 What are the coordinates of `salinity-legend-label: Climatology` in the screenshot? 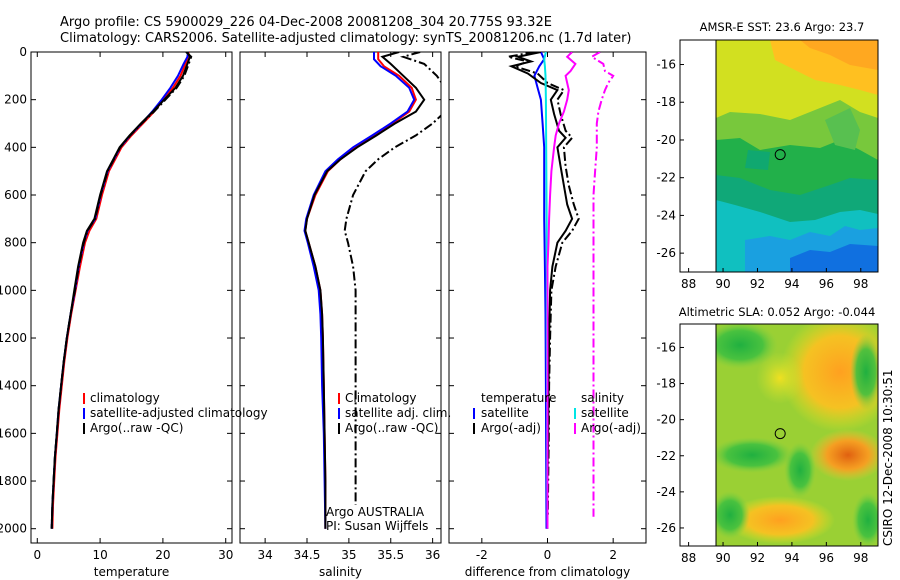 It's located at (381, 398).